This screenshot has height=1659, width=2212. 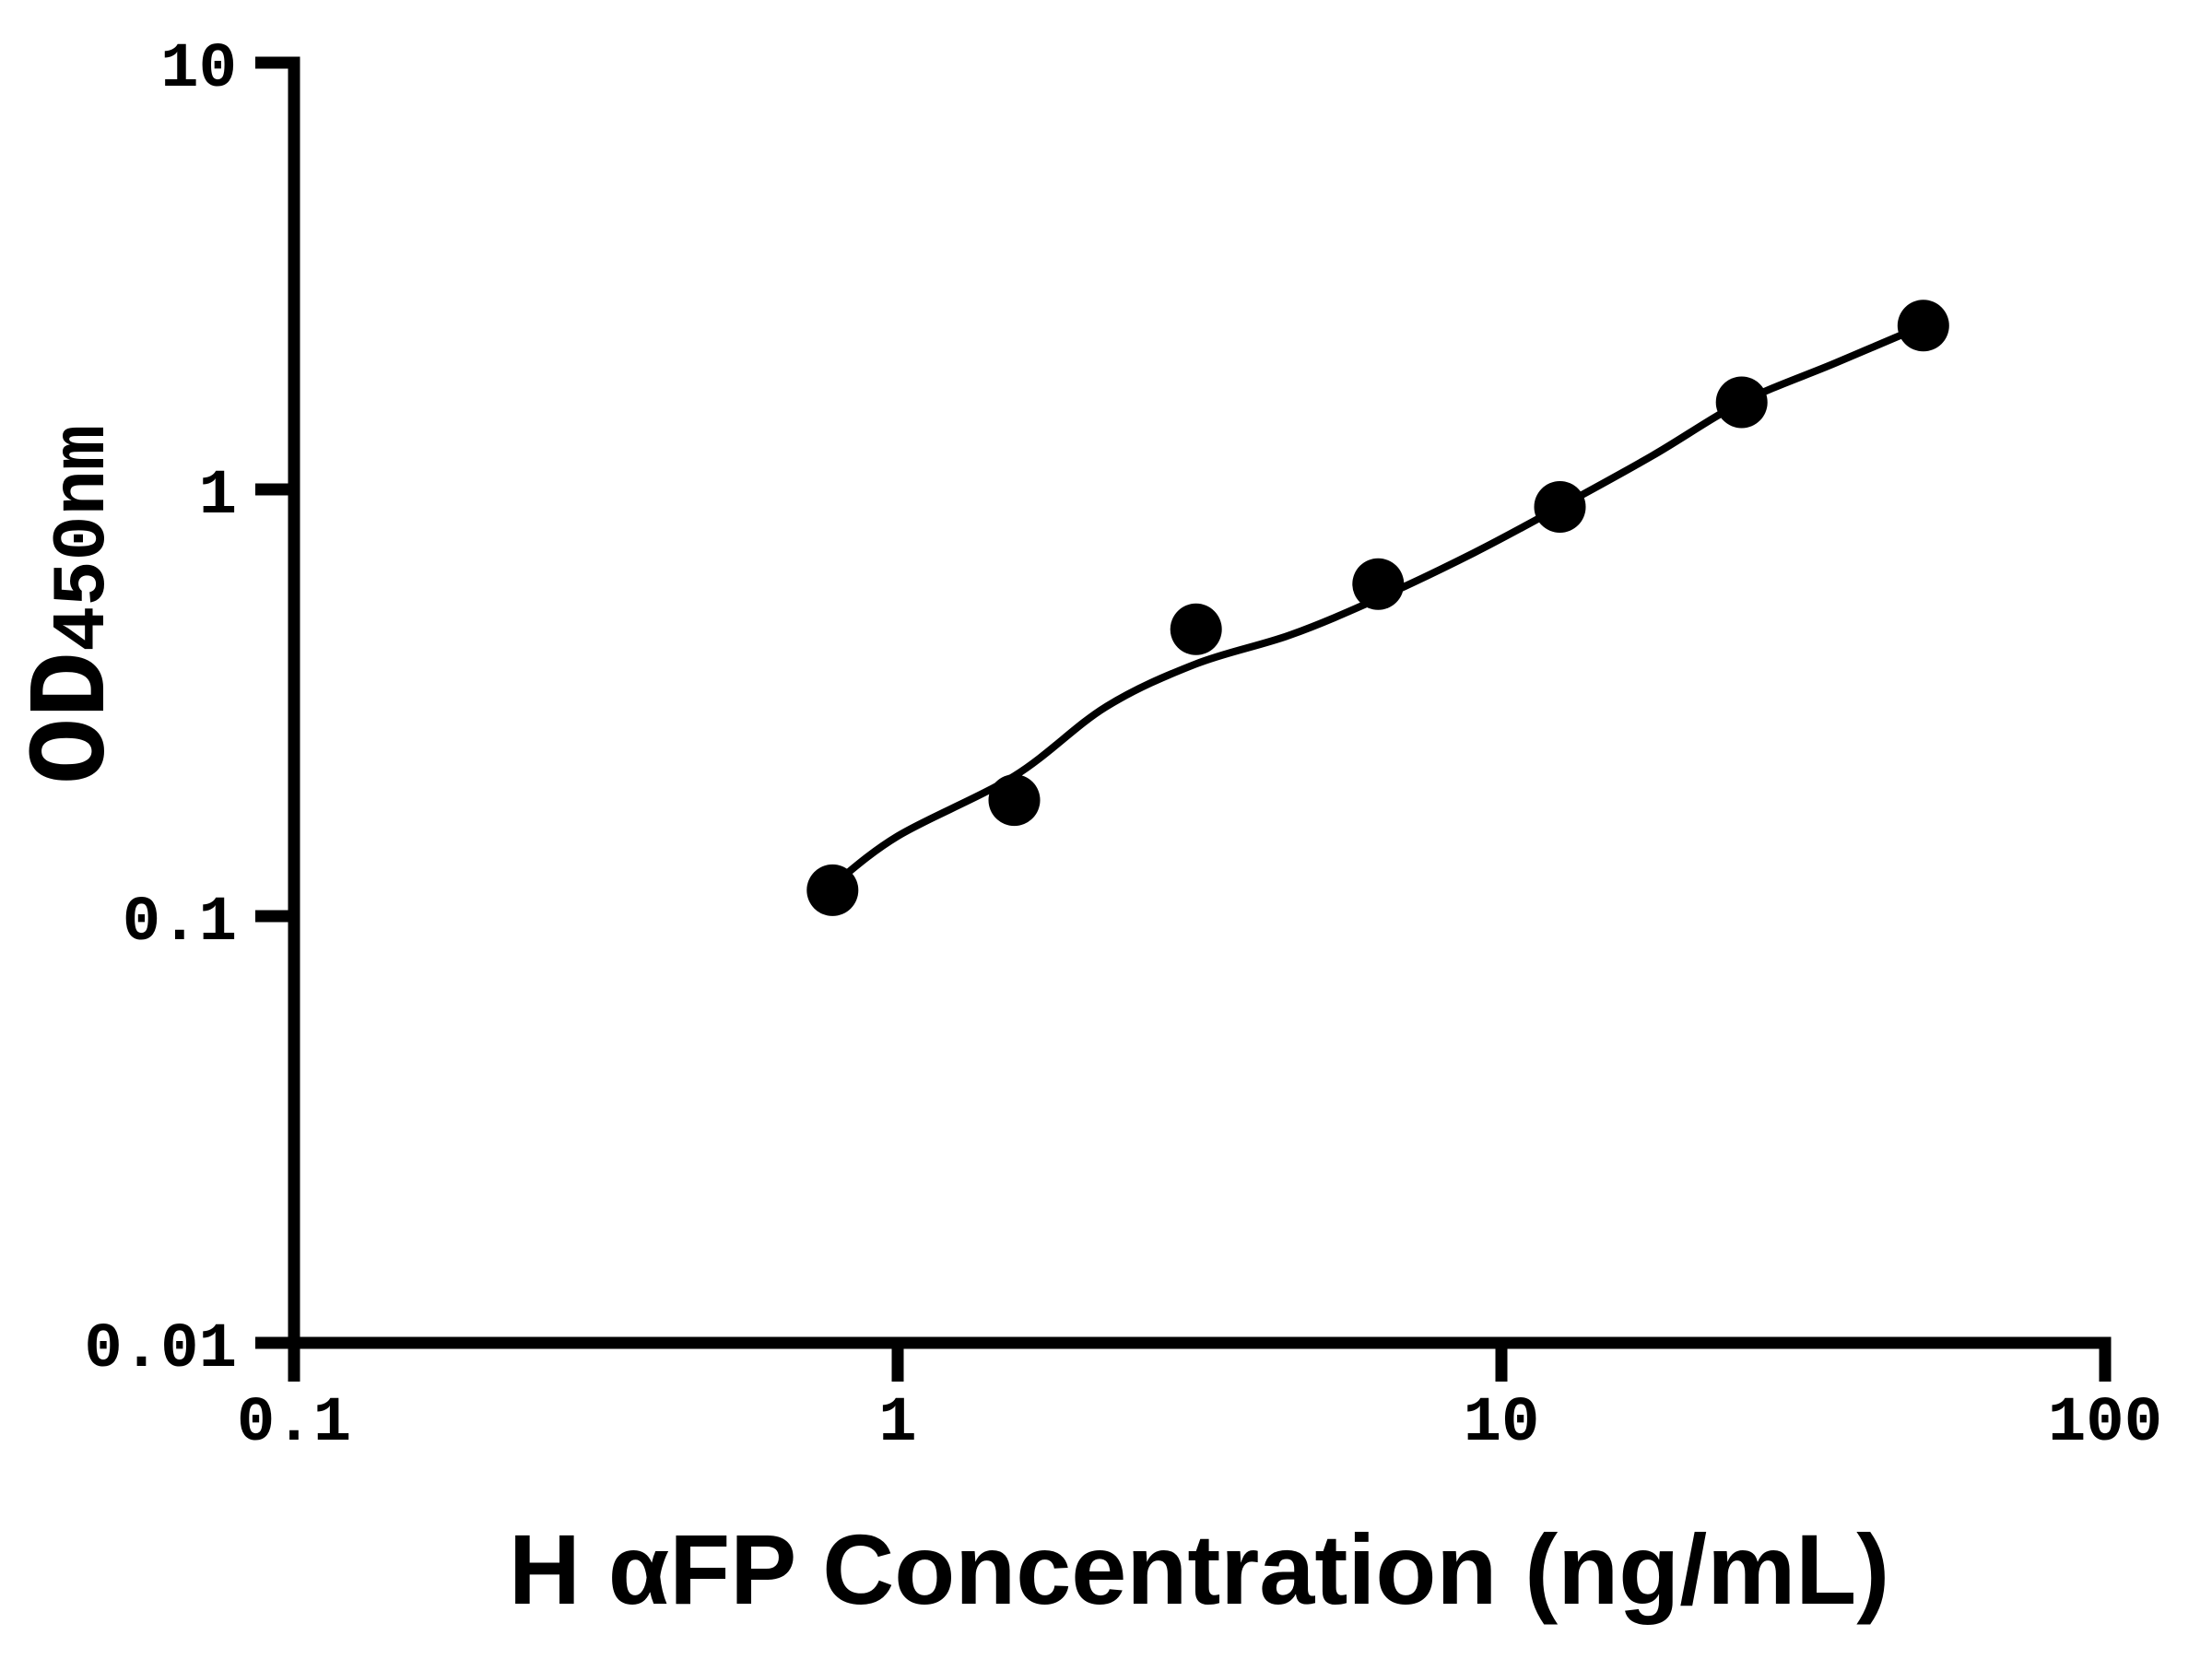 I want to click on x-axis-ticks: 0.1 1 10 100, so click(x=1199, y=1401).